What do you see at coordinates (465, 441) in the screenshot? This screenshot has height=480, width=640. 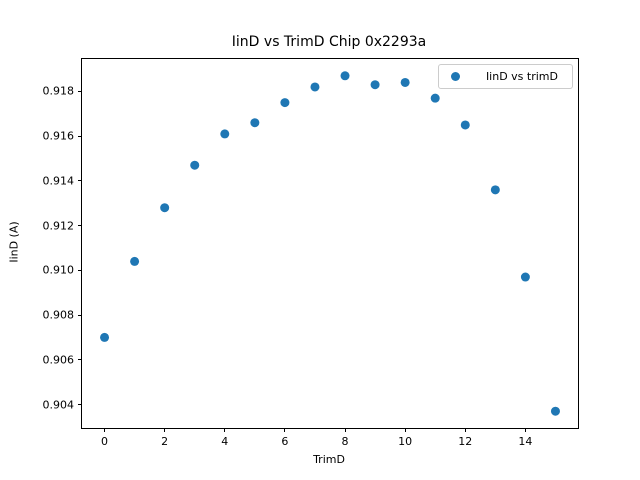 I see `x-tick-label: 12` at bounding box center [465, 441].